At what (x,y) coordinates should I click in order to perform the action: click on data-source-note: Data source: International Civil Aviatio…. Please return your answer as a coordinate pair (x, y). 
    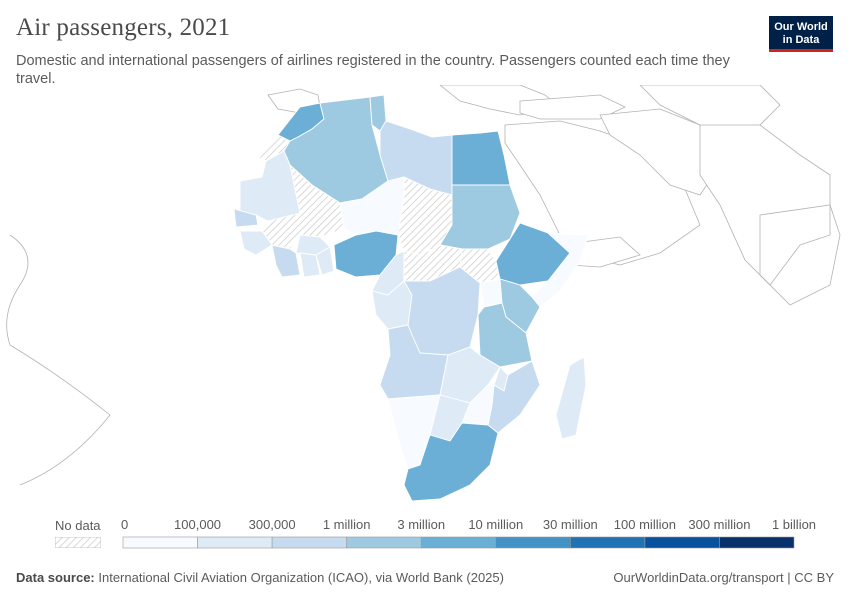
    Looking at the image, I should click on (260, 577).